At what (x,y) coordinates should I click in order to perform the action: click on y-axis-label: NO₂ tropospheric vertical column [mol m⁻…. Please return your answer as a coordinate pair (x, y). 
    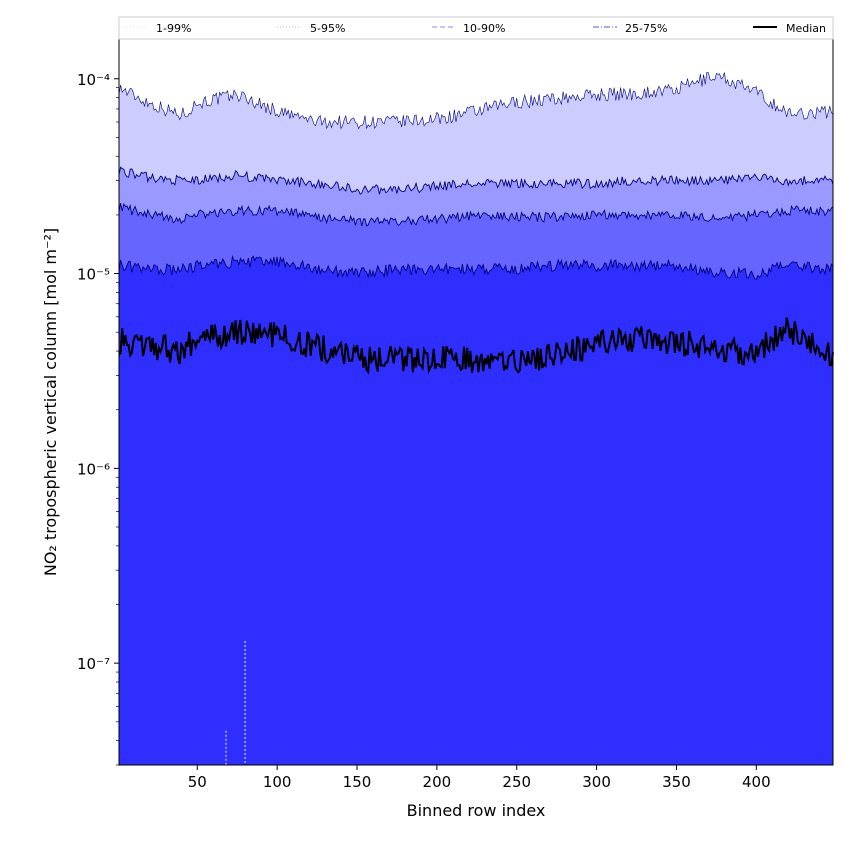
    Looking at the image, I should click on (50, 402).